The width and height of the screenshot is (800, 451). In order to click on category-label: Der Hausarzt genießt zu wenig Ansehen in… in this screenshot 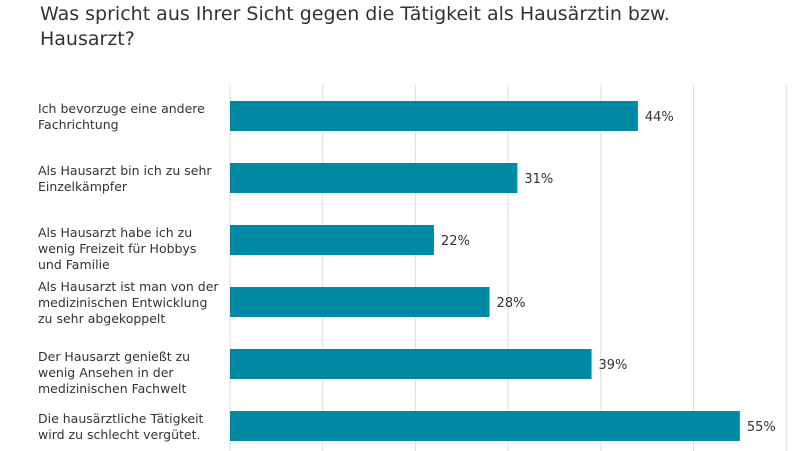, I will do `click(114, 372)`.